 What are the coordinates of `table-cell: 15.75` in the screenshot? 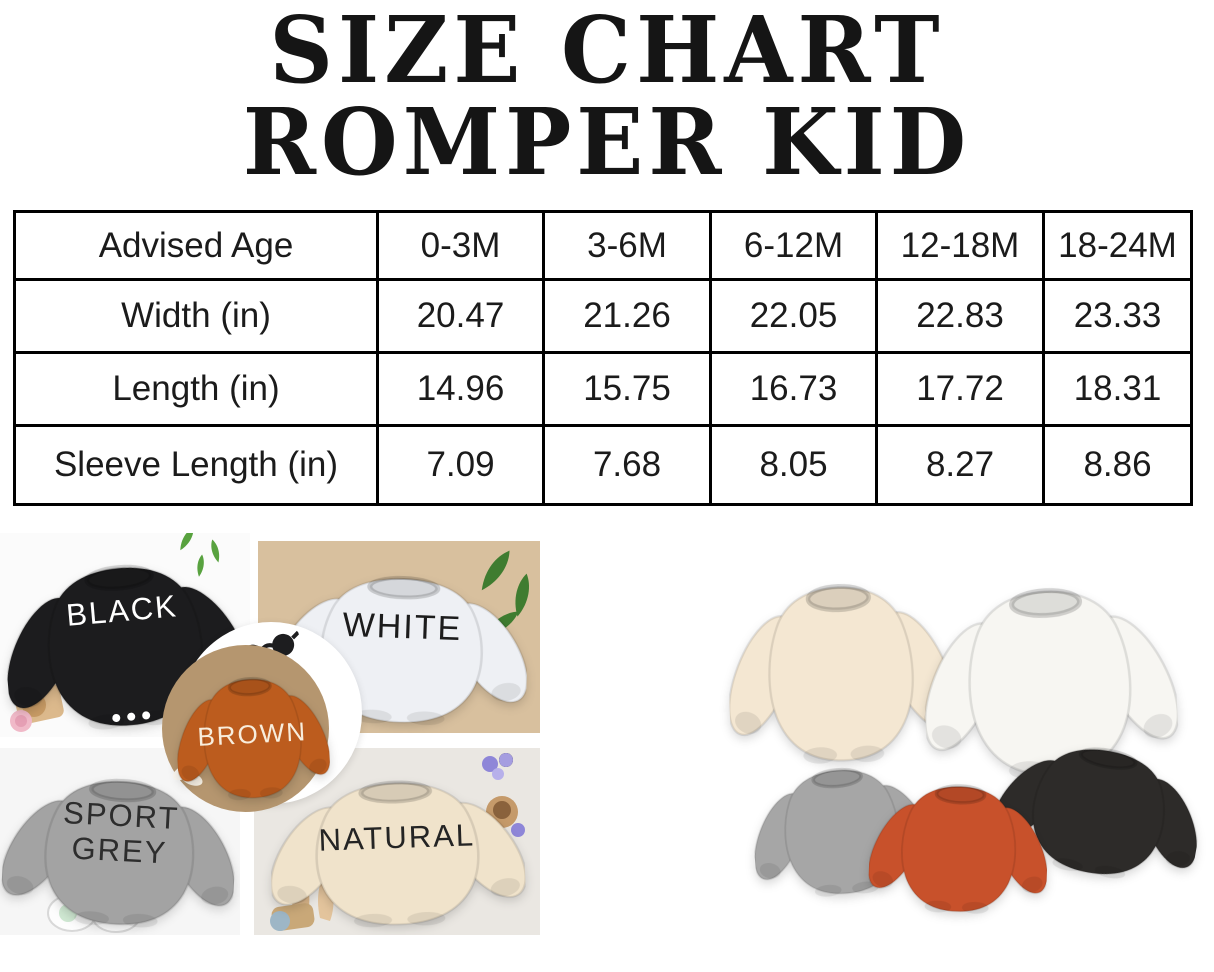 It's located at (627, 389).